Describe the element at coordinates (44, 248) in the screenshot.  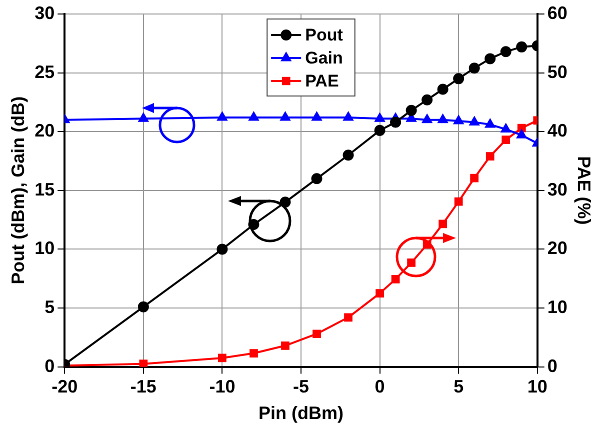
I see `y-tick-label: 10` at that location.